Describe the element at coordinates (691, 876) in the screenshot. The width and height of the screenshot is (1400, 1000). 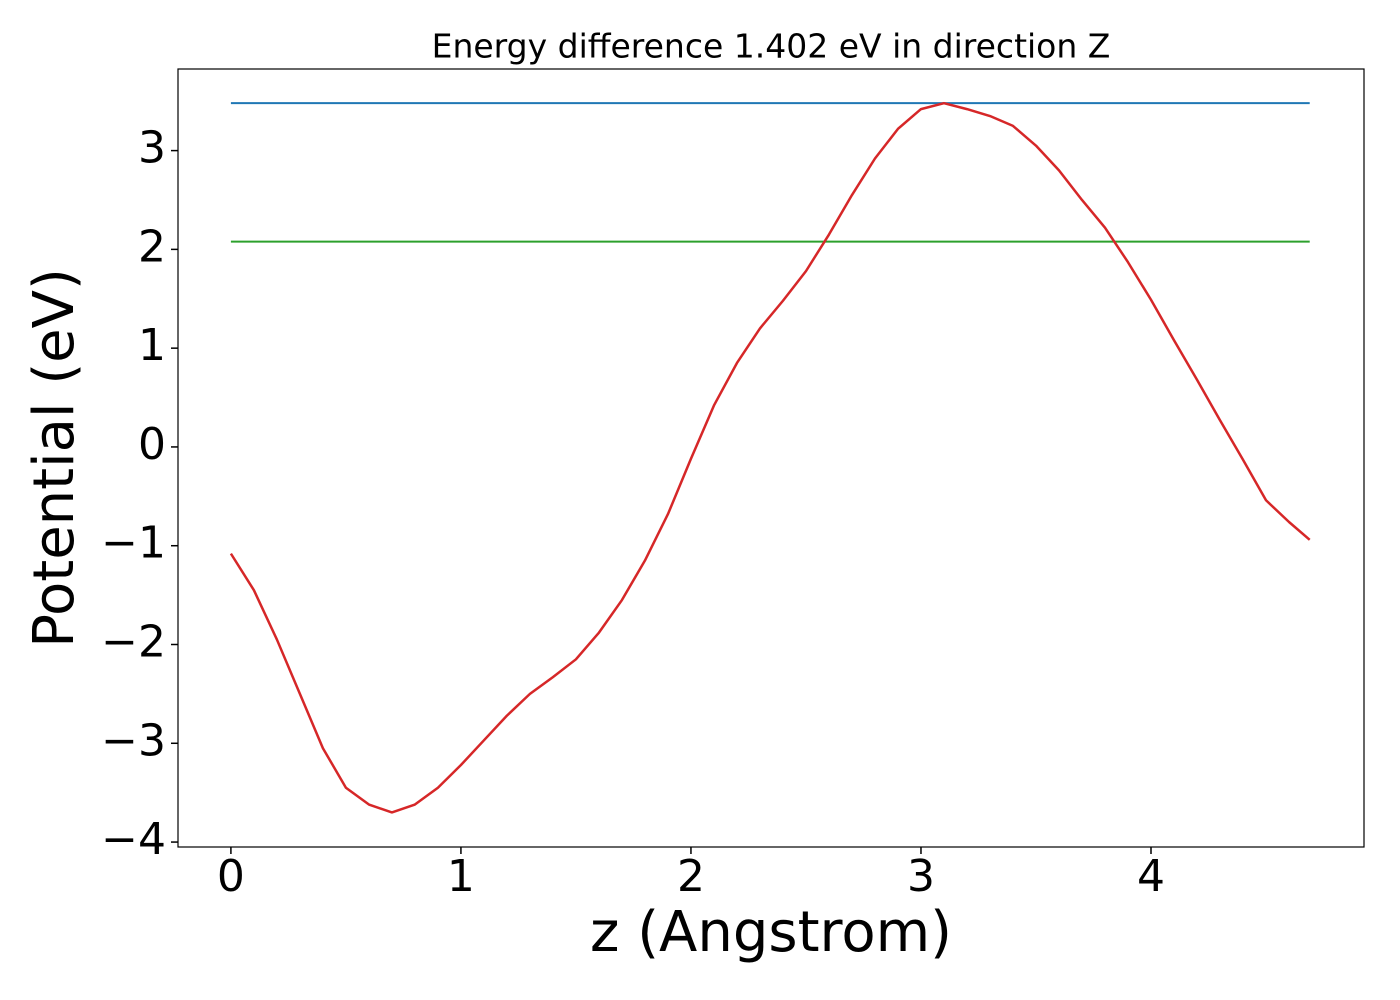
I see `x-tick-label: 2` at that location.